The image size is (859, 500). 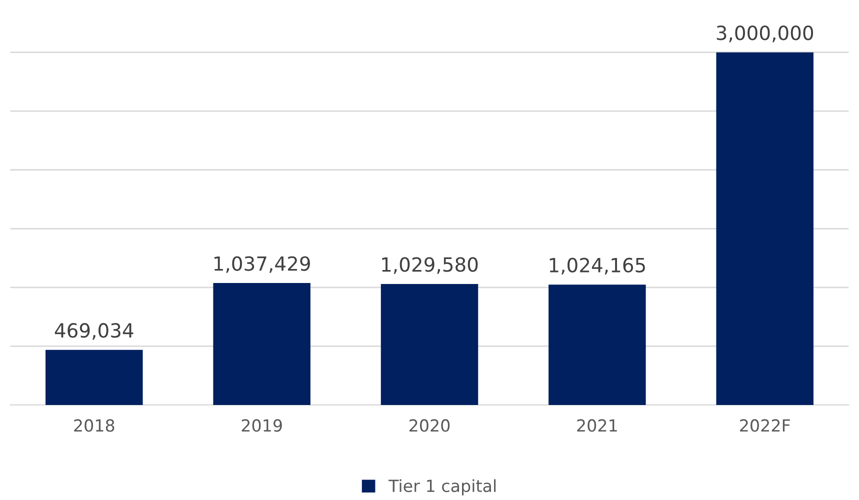 I want to click on x-tick-label: 2018, so click(x=94, y=425).